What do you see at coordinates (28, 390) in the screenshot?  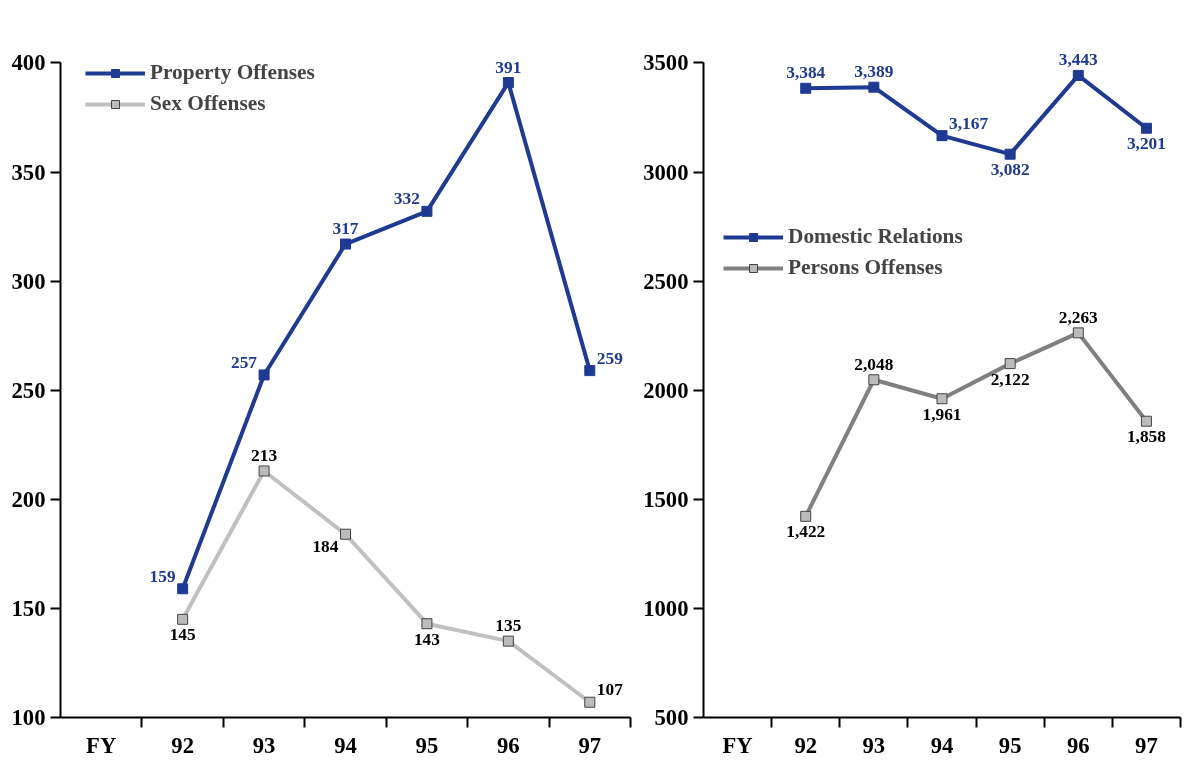 I see `y-tick-label: 250` at bounding box center [28, 390].